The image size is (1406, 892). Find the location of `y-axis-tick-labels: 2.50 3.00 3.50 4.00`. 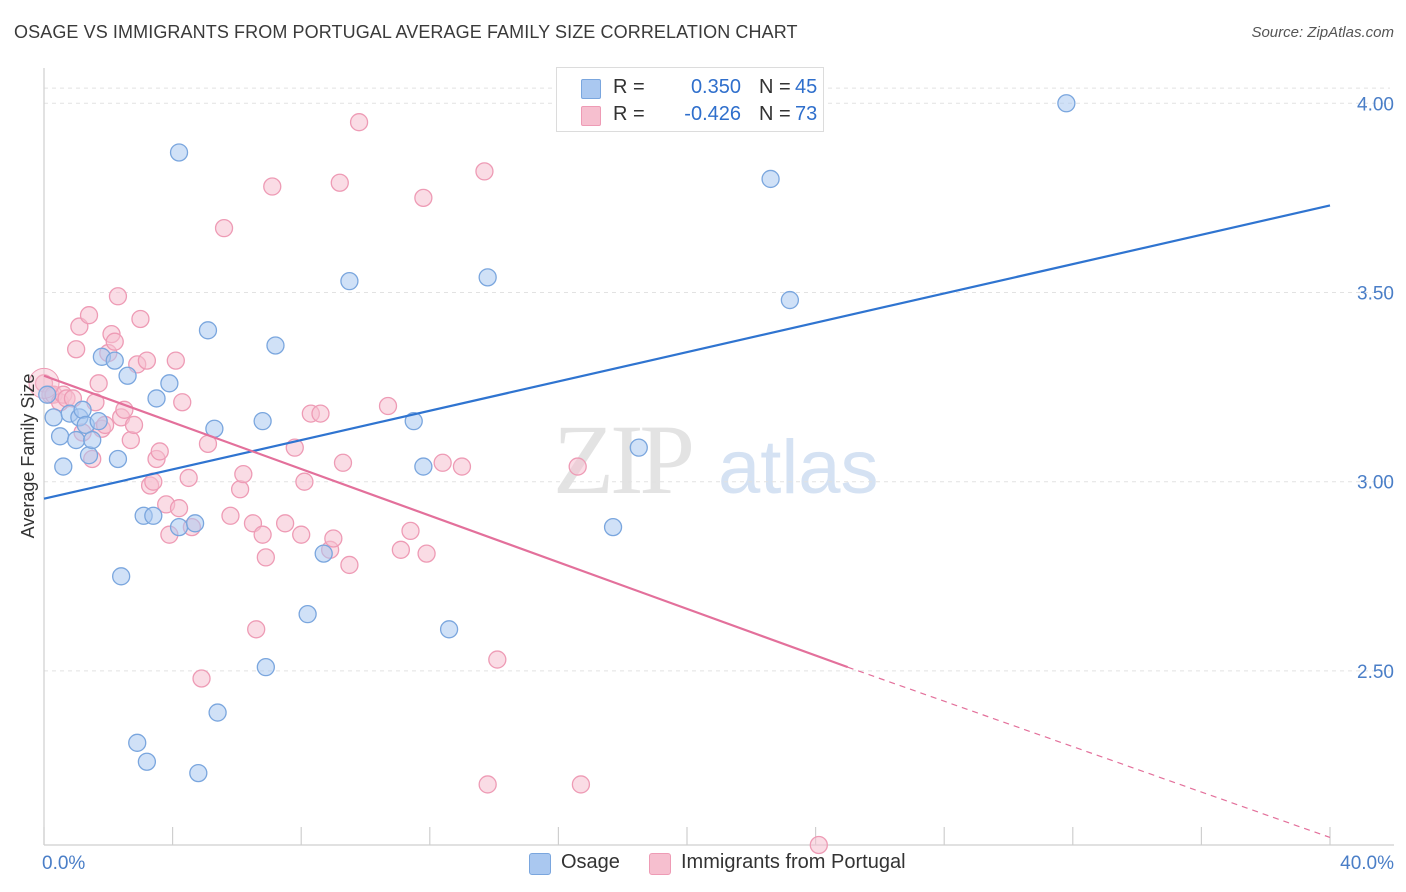

y-axis-tick-labels: 2.50 3.00 3.50 4.00 is located at coordinates (1375, 388).